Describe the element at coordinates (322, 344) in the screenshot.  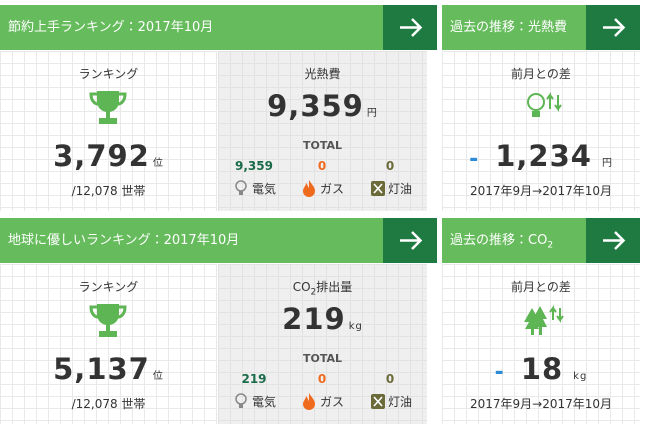
I see `usage-panel: CO2排出量 219 kg TOTAL 219 電気 0 ガス 0 灯油` at that location.